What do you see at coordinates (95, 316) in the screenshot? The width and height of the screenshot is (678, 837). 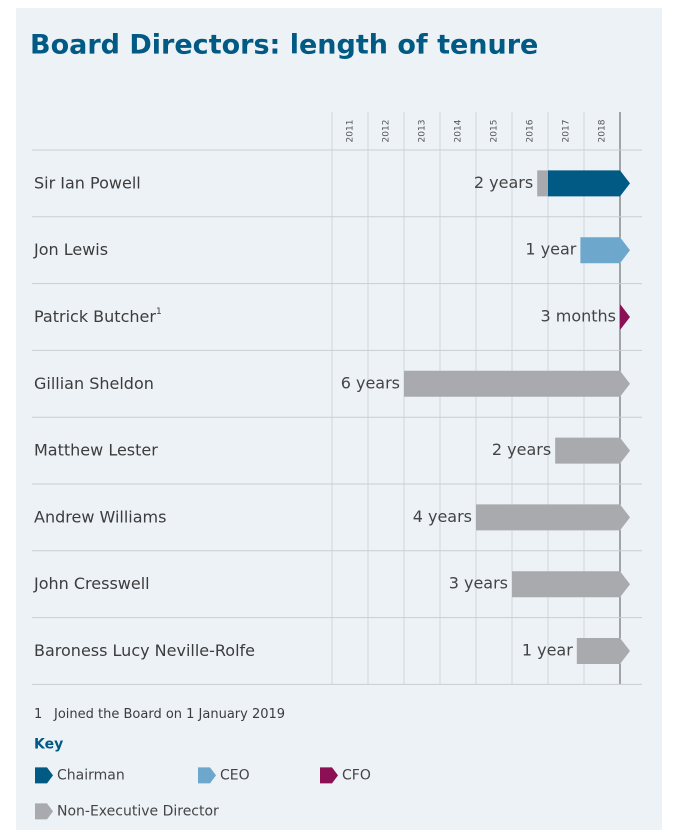 I see `name-text: Patrick Butcher` at bounding box center [95, 316].